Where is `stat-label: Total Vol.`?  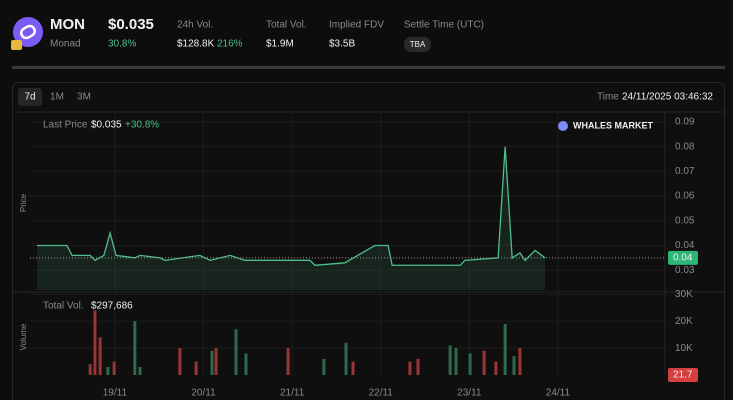
stat-label: Total Vol. is located at coordinates (286, 25).